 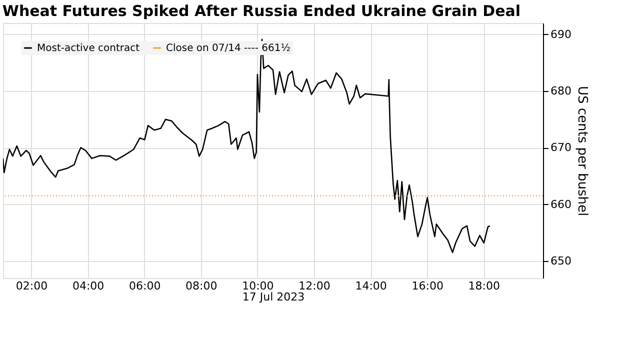 I want to click on y-tick-label: 670, so click(x=561, y=147).